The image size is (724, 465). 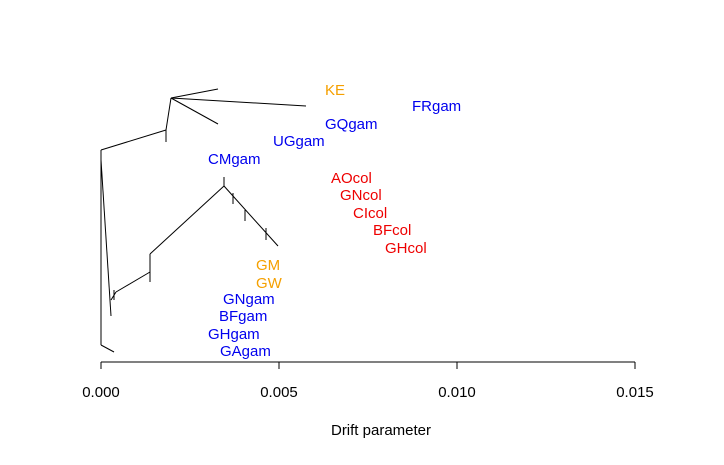 What do you see at coordinates (368, 381) in the screenshot?
I see `x-axis: 0.000 0.005 0.010 0.015` at bounding box center [368, 381].